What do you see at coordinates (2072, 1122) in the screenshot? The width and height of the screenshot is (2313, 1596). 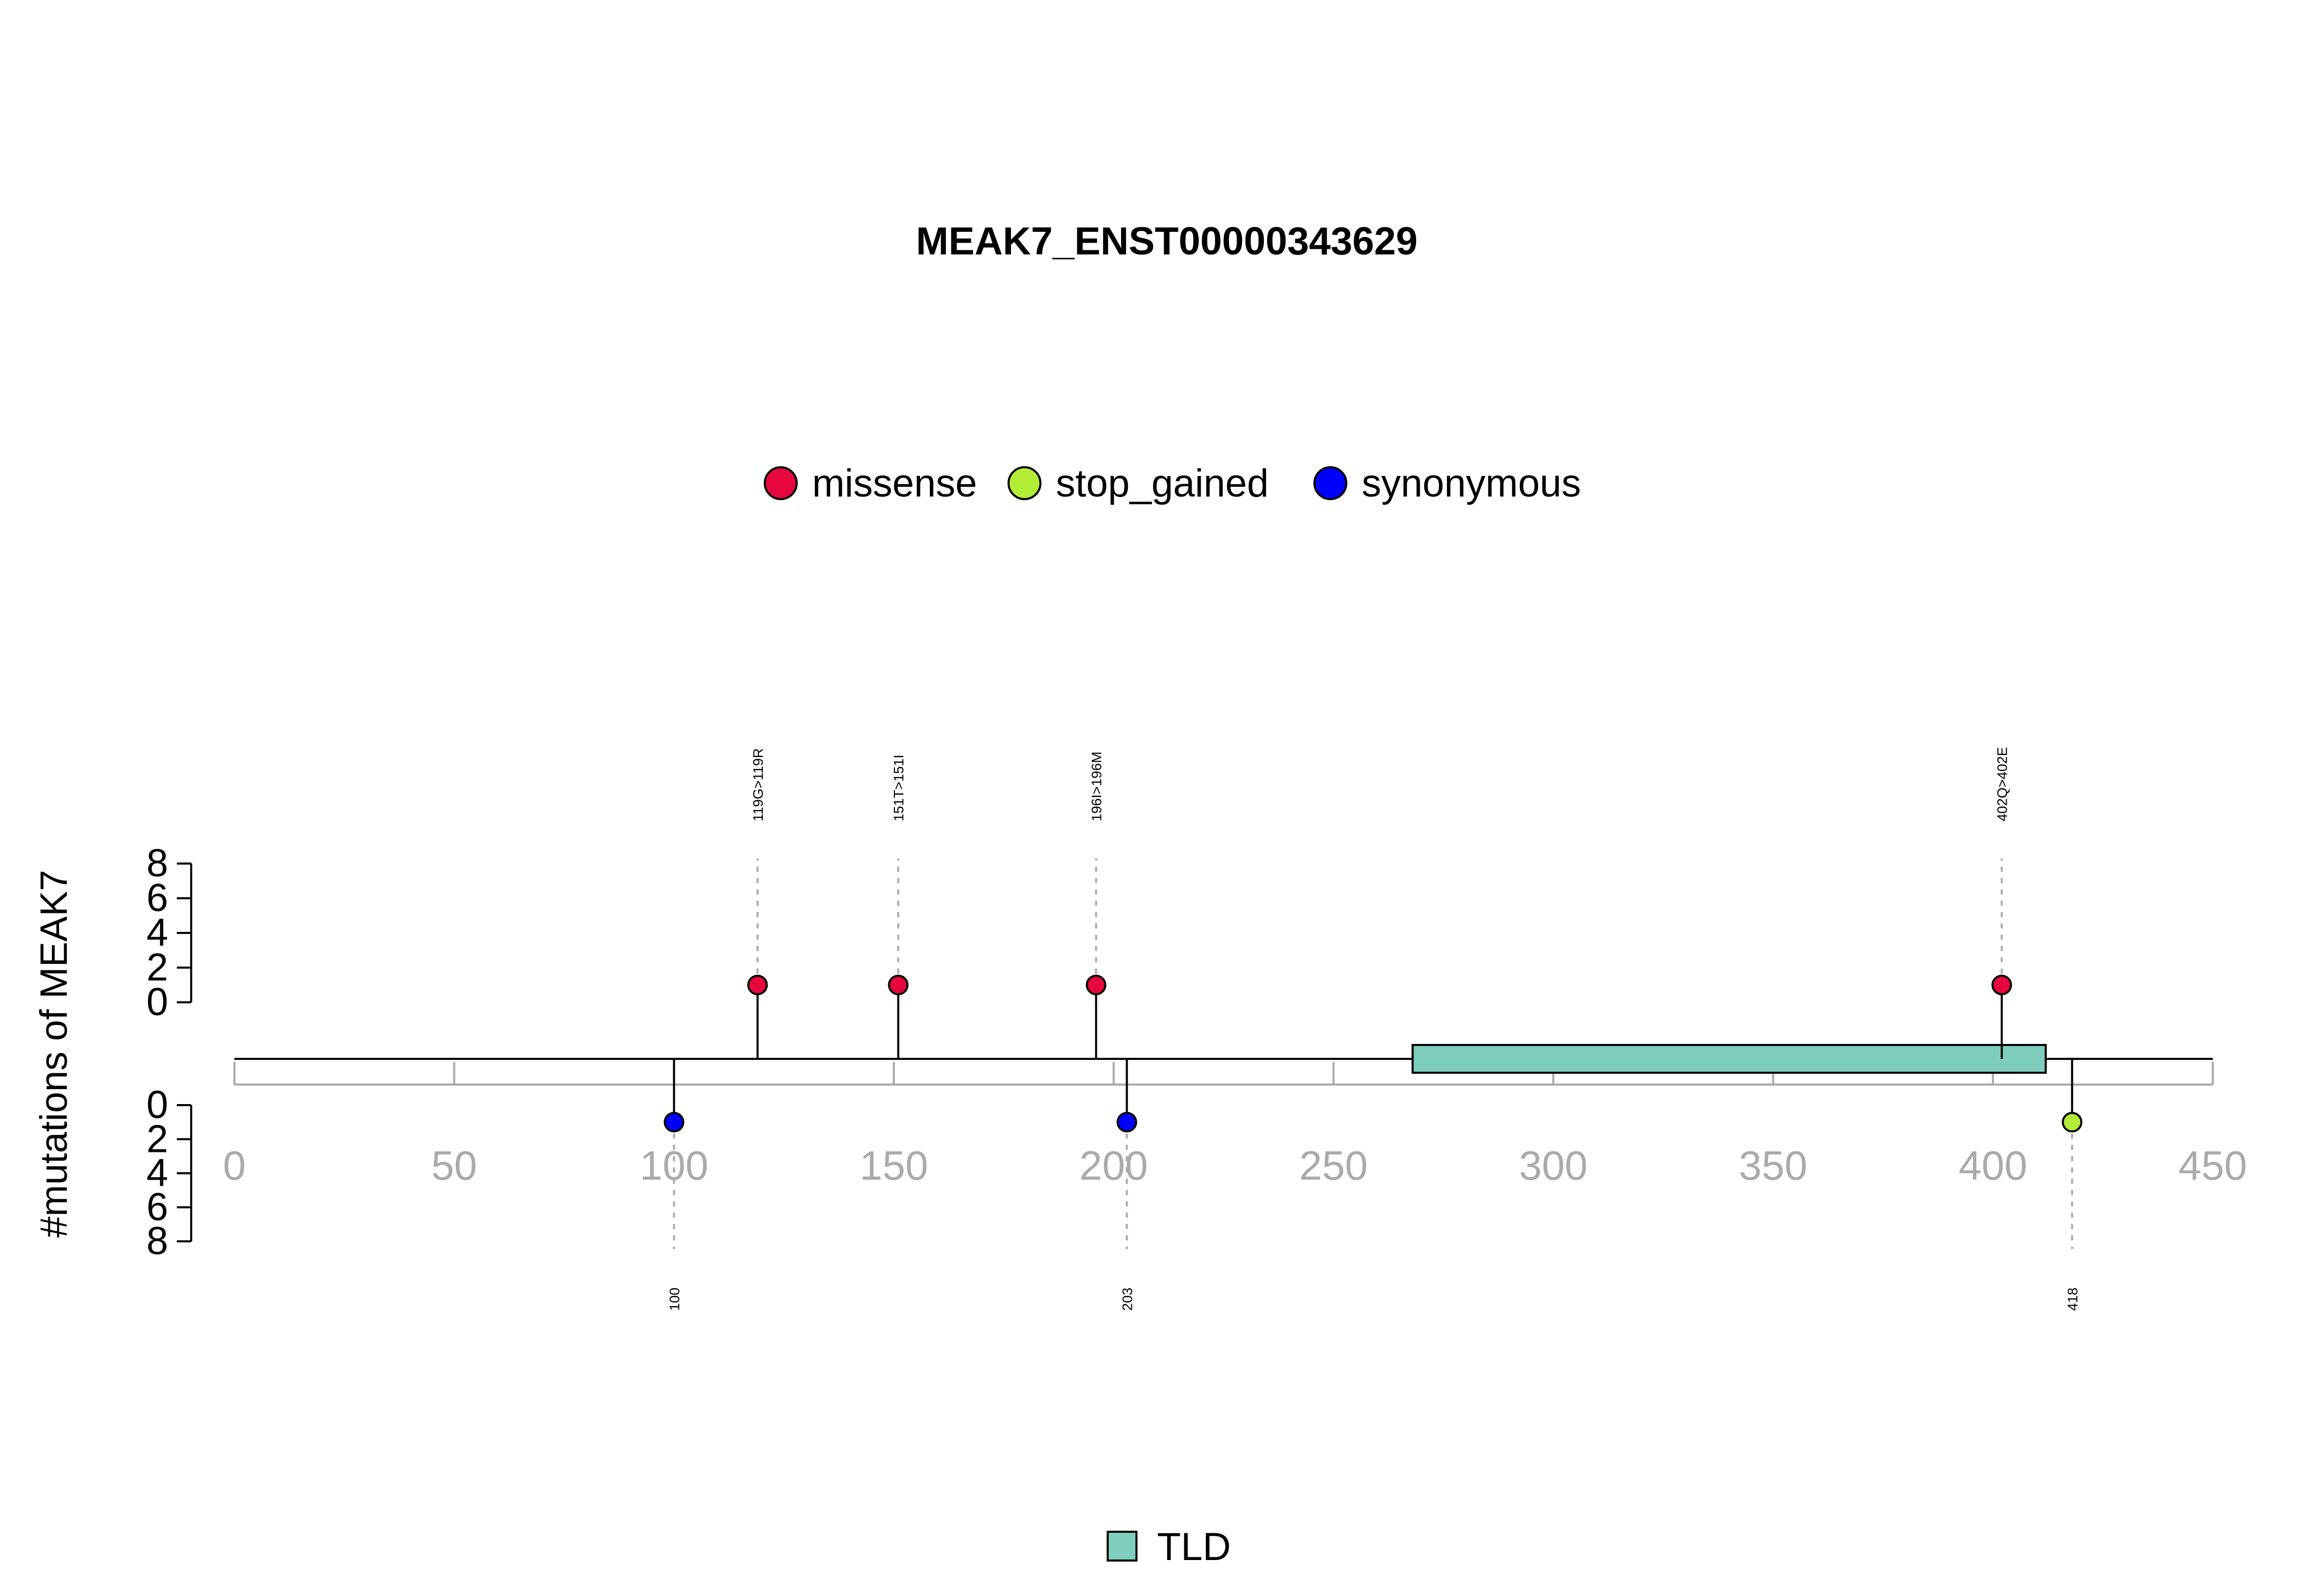 I see `lollipop-head-stop-gained` at bounding box center [2072, 1122].